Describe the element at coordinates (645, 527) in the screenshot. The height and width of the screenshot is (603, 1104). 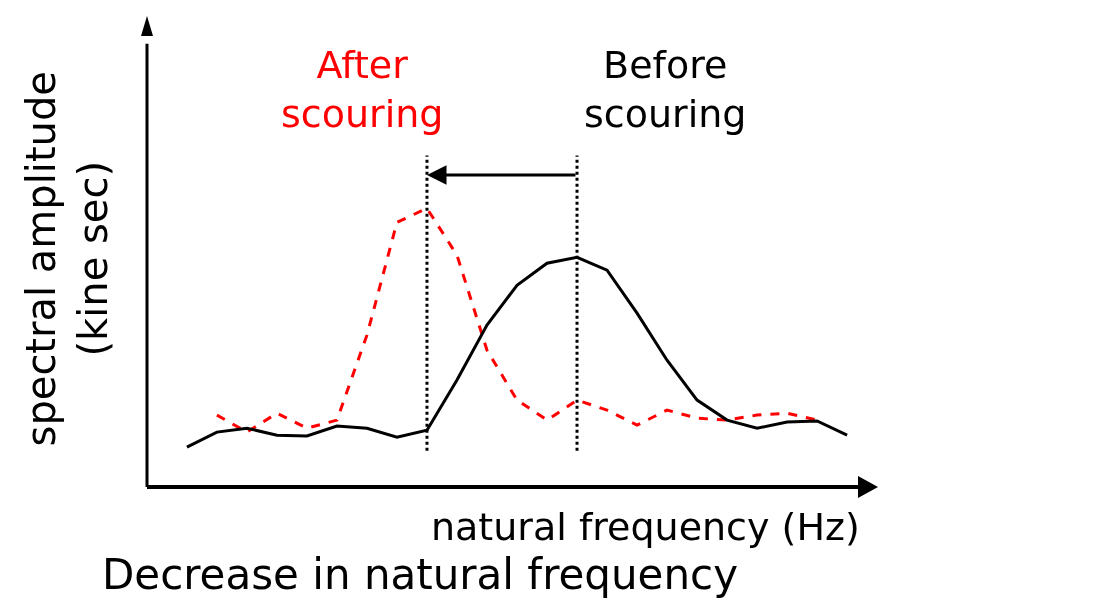
I see `x-axis-title: natural frequency (Hz)` at that location.